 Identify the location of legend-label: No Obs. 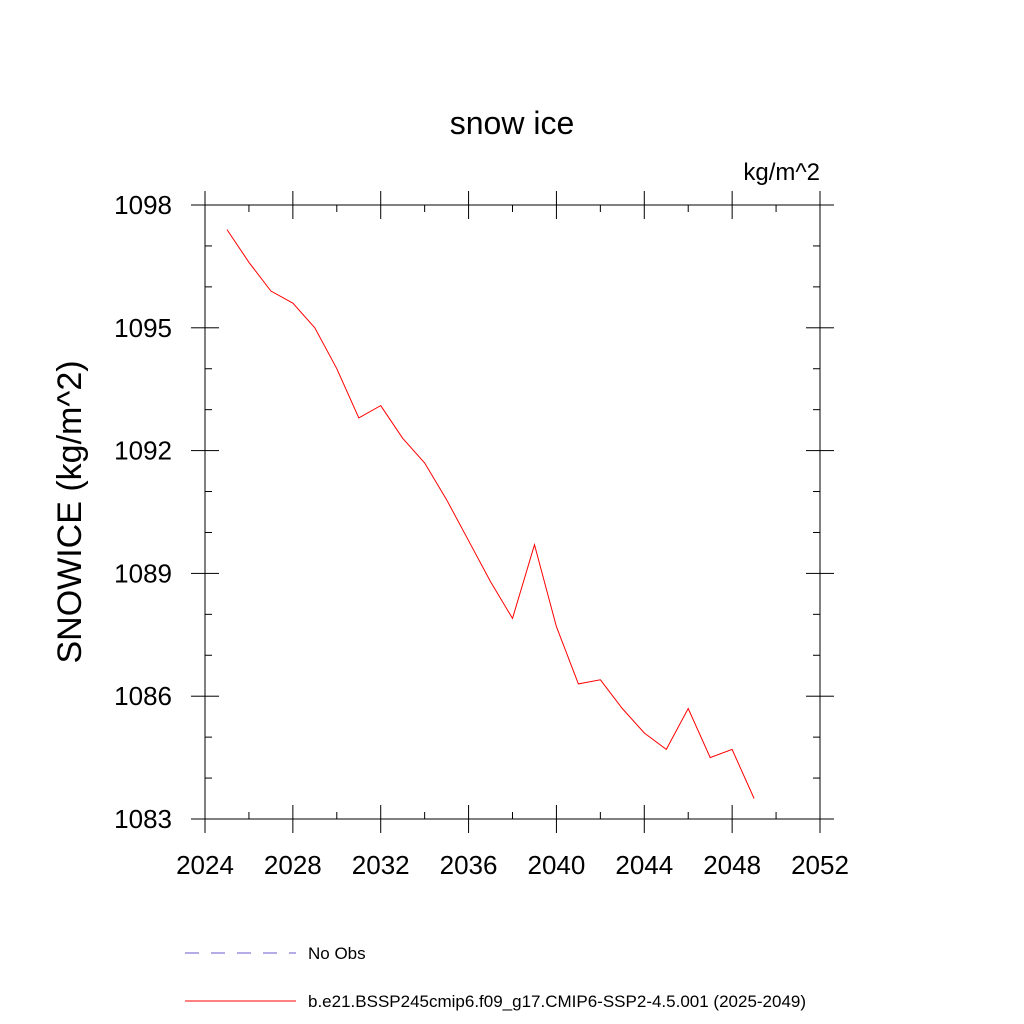
(337, 953).